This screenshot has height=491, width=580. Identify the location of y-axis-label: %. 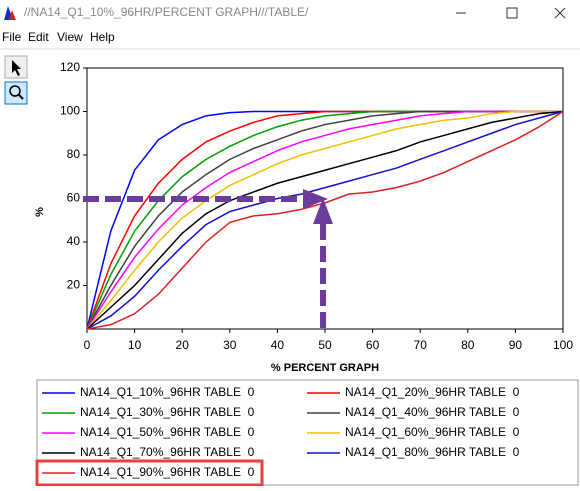
(40, 212).